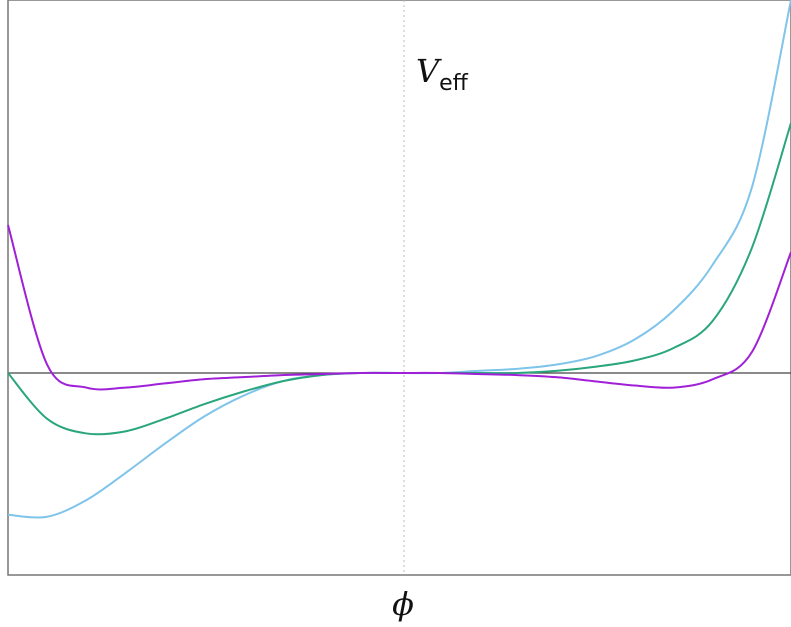  Describe the element at coordinates (429, 71) in the screenshot. I see `y-axis-label-main: V` at that location.